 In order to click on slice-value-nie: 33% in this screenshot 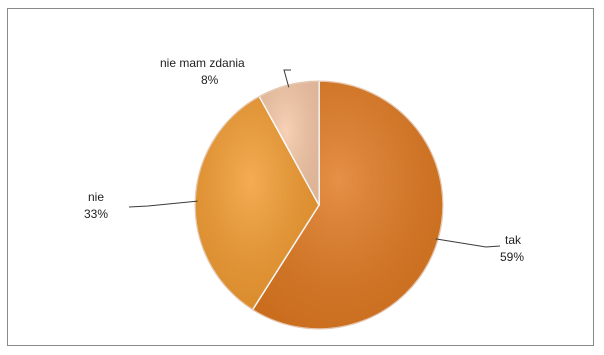, I will do `click(96, 214)`.